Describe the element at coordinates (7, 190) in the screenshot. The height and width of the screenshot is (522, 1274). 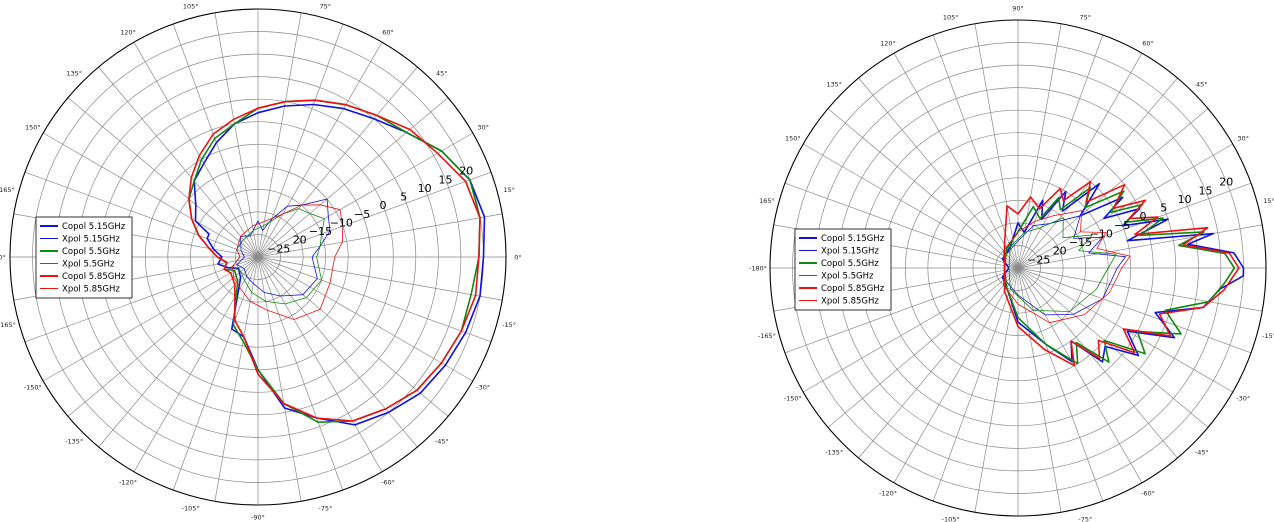
I see `angle-tick-label: 165°` at that location.